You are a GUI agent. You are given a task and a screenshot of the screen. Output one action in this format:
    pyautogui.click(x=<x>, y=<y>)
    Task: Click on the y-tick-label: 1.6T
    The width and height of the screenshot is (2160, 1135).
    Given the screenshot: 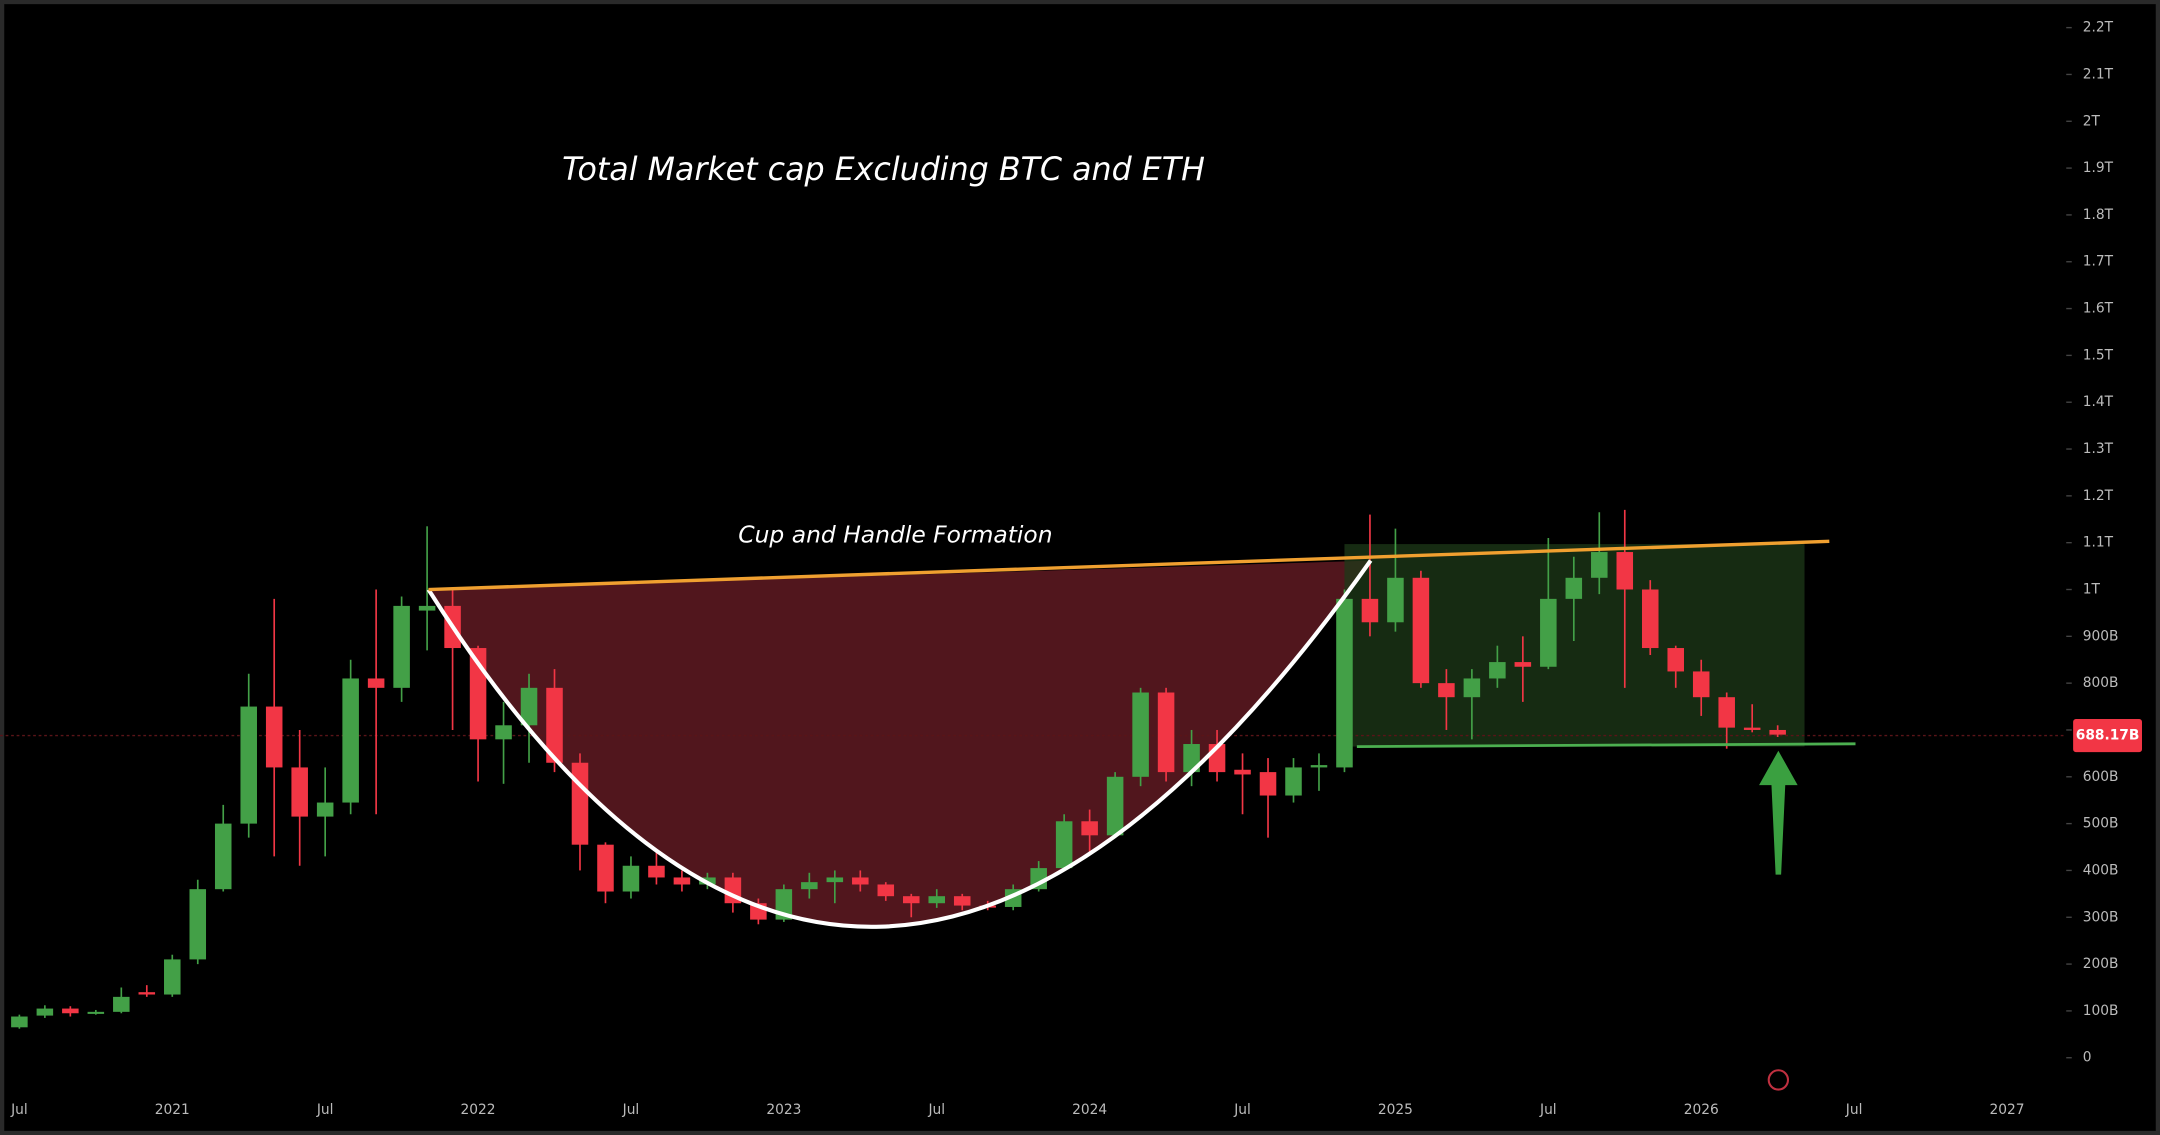 What is the action you would take?
    pyautogui.click(x=2098, y=309)
    